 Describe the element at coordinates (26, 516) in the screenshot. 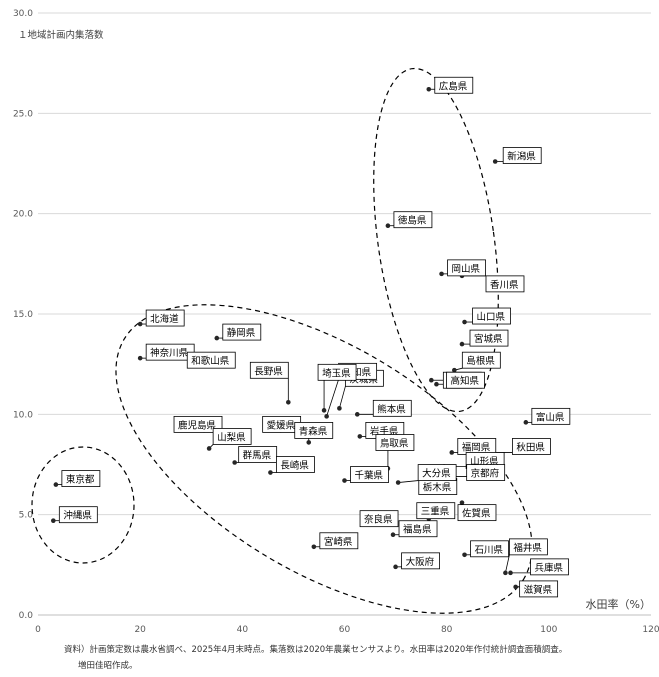

I see `y-tick-label: 5.0` at that location.